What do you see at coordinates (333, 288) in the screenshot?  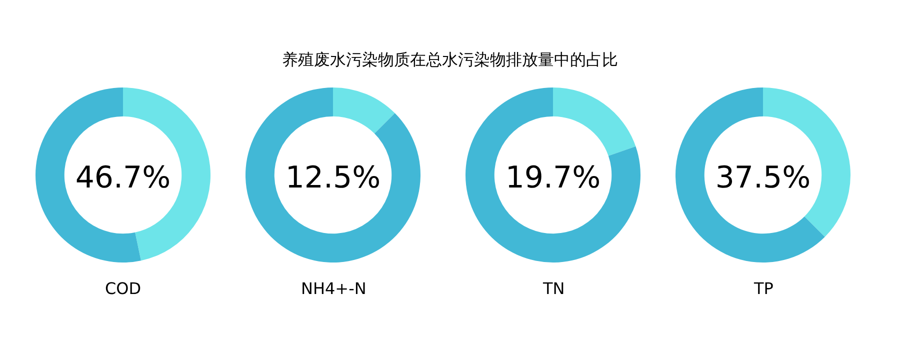 I see `text: NH4+-N` at bounding box center [333, 288].